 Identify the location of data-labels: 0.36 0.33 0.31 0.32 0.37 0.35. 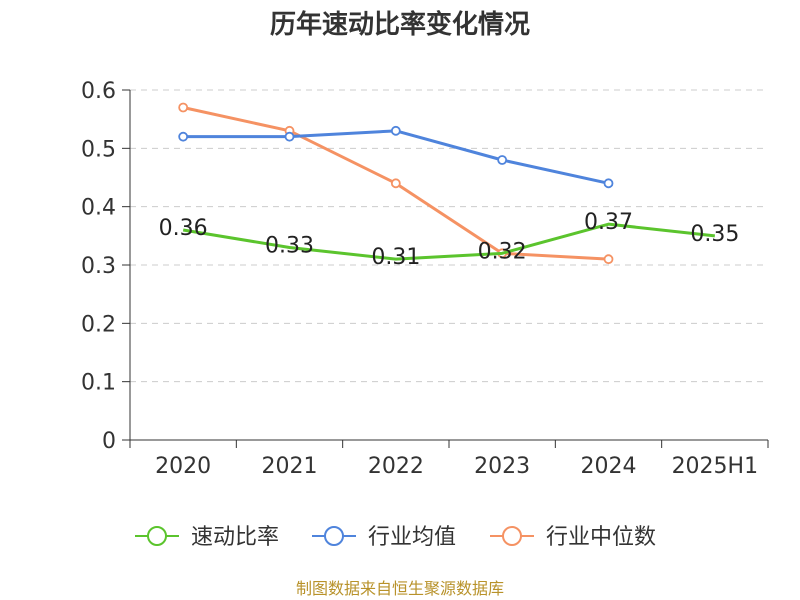
(449, 240).